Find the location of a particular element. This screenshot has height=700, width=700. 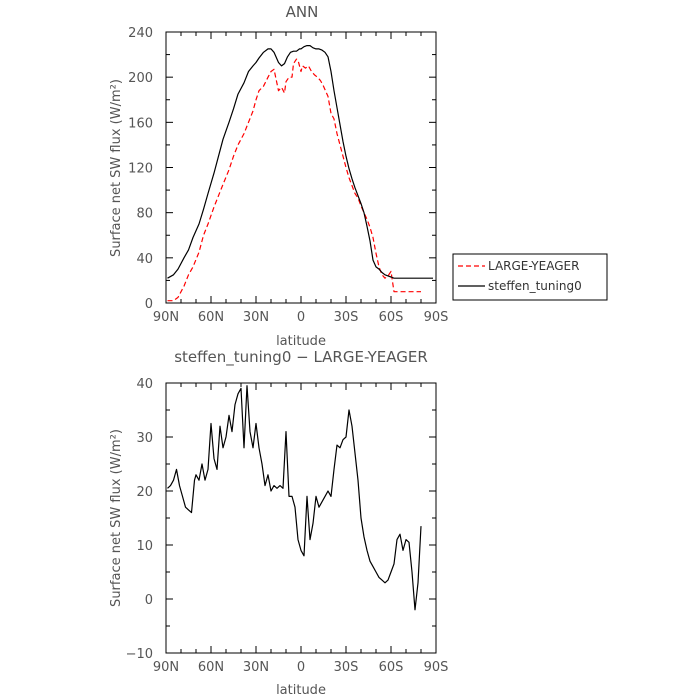

legend-box is located at coordinates (530, 277).